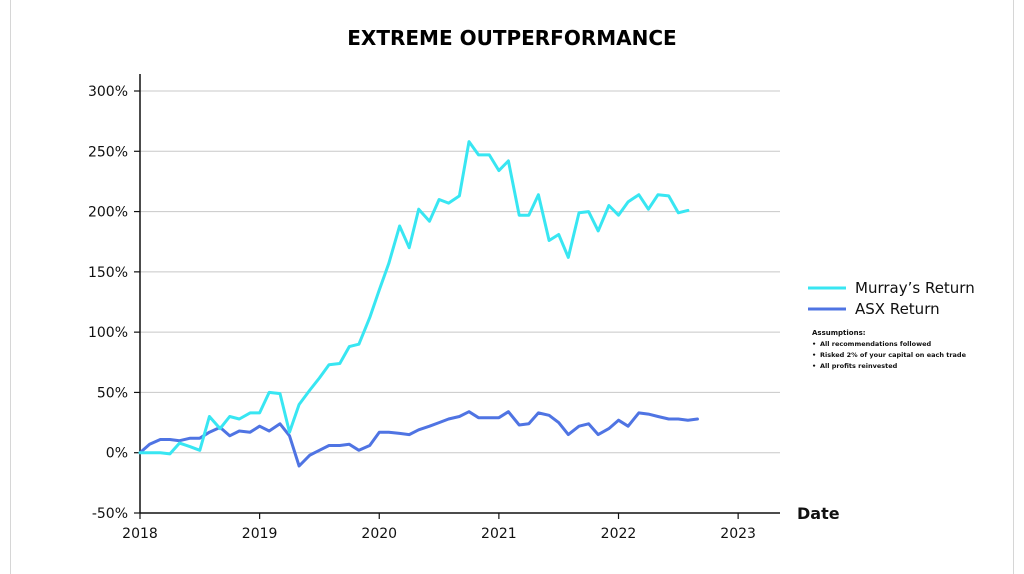 This screenshot has width=1024, height=574. What do you see at coordinates (499, 534) in the screenshot?
I see `x-tick-label: 2021` at bounding box center [499, 534].